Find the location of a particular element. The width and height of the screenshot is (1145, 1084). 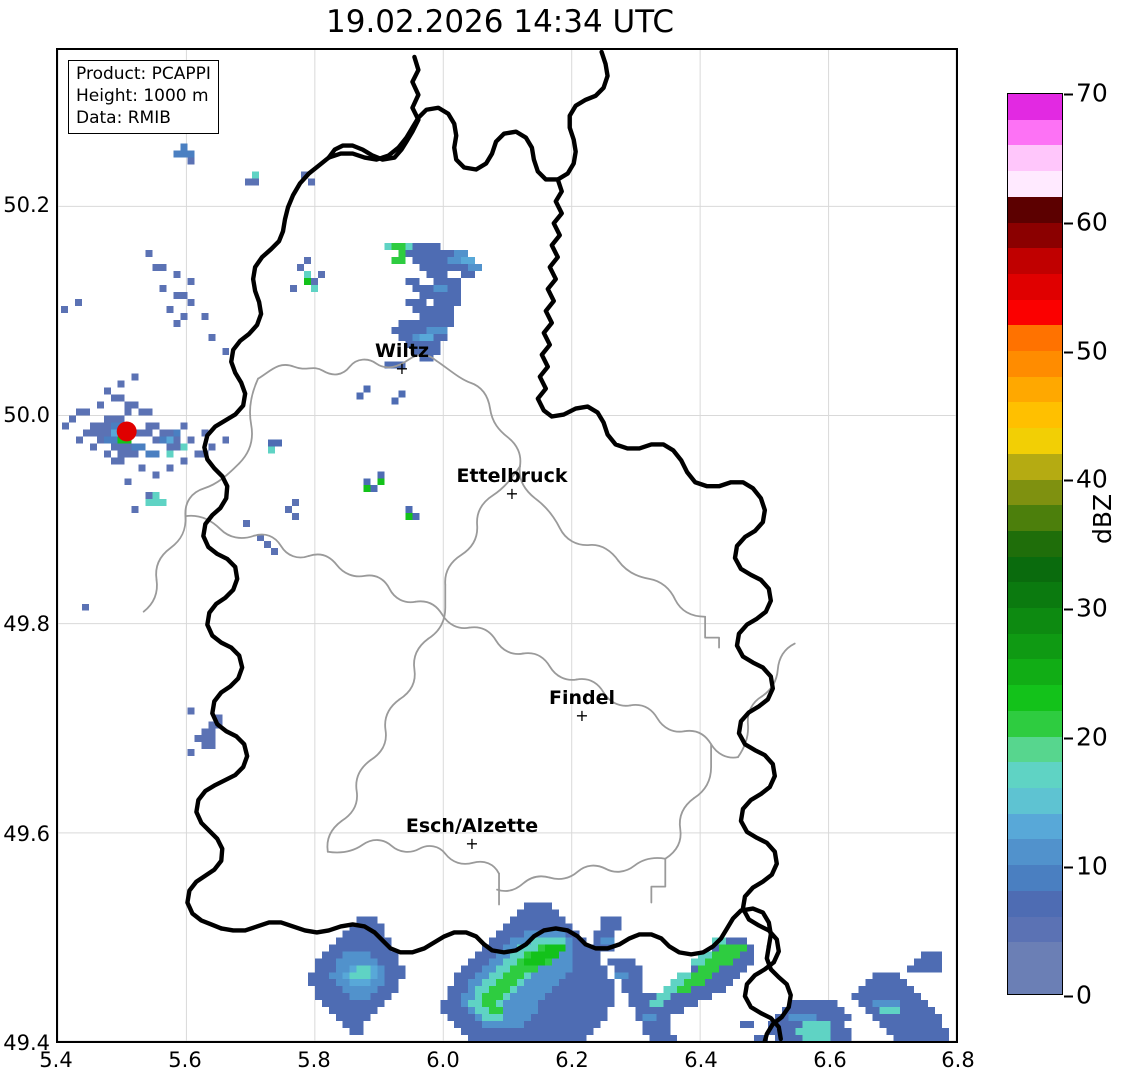

xtick-label: 5.6 is located at coordinates (185, 1060).